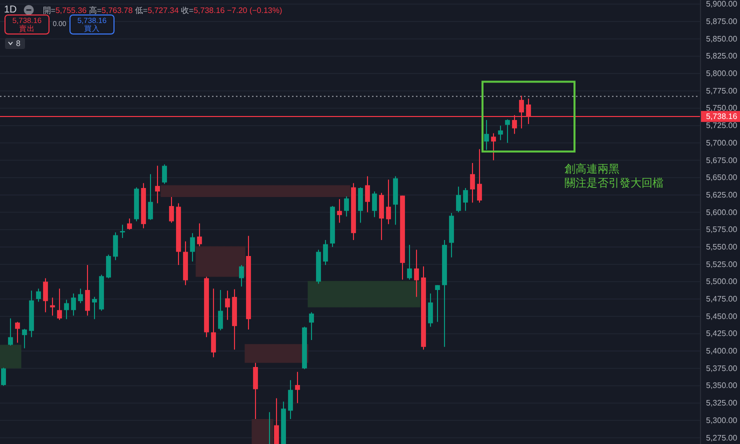 The width and height of the screenshot is (740, 444). What do you see at coordinates (614, 183) in the screenshot?
I see `annotation: 關注是否引發大回檔` at bounding box center [614, 183].